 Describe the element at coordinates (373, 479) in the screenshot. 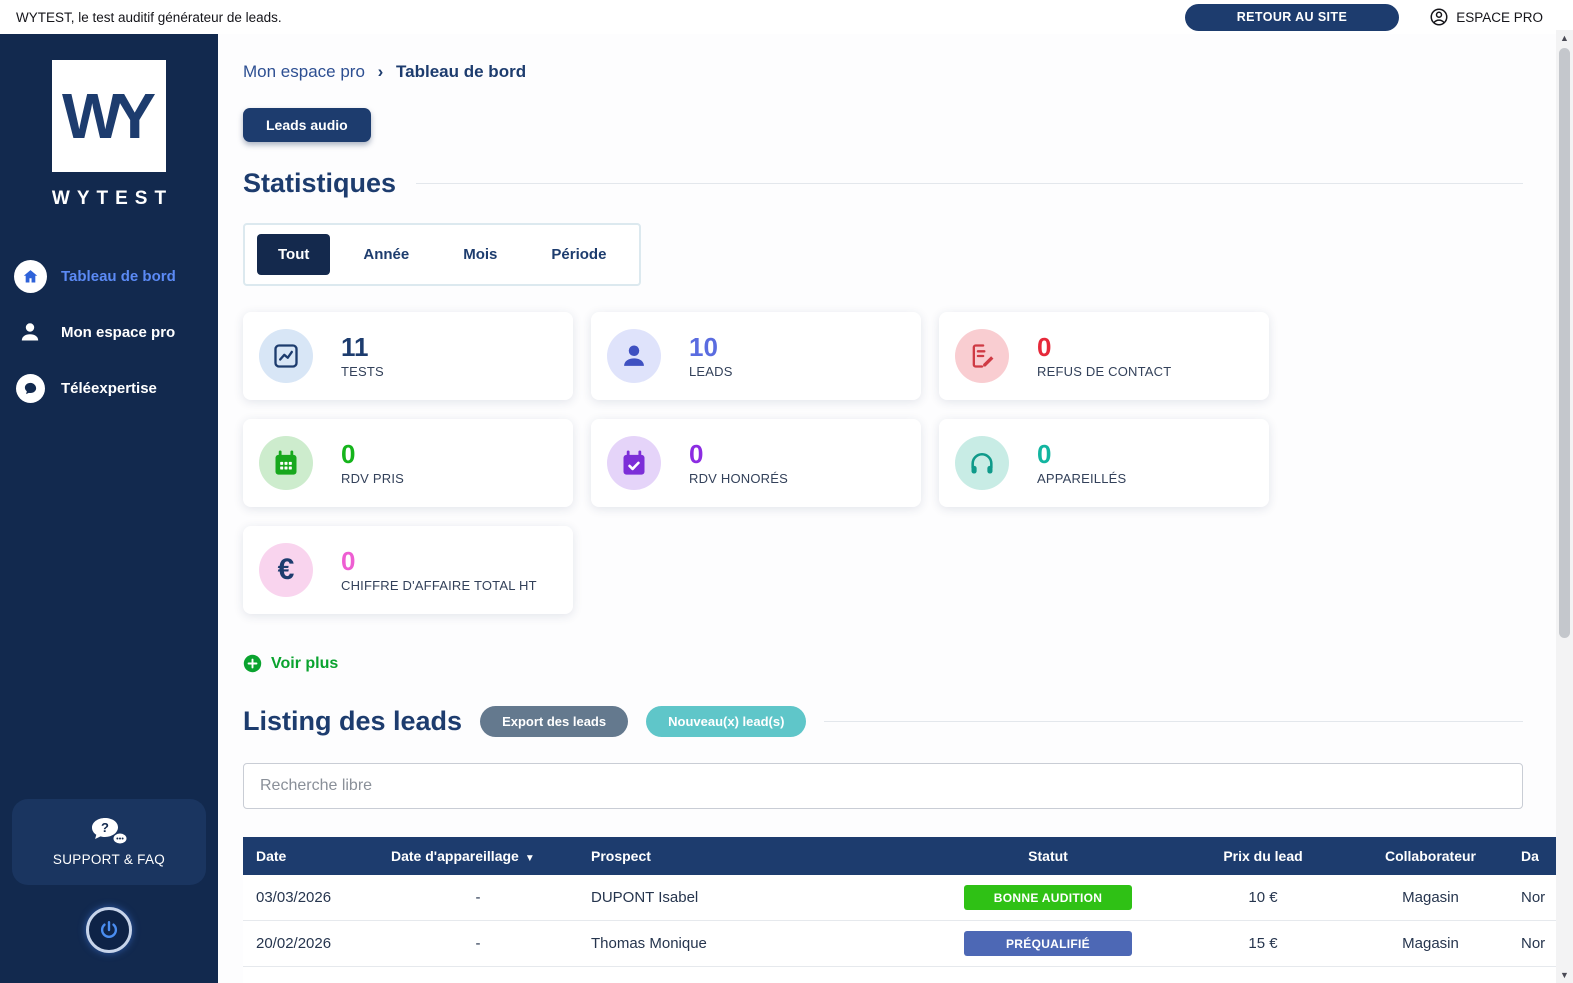

I see `stat-label: RDV PRIS` at that location.